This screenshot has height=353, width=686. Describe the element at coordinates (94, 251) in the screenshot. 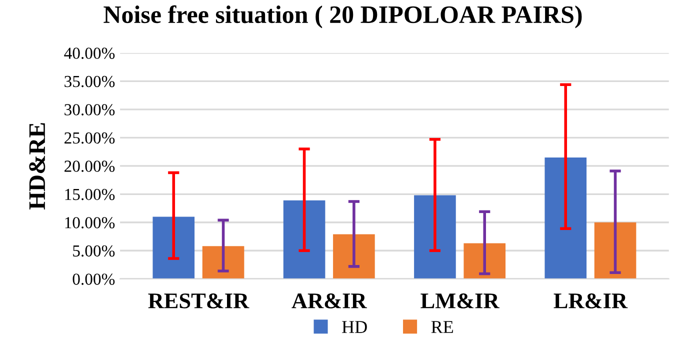

I see `y-tick-label: 5.00%` at that location.